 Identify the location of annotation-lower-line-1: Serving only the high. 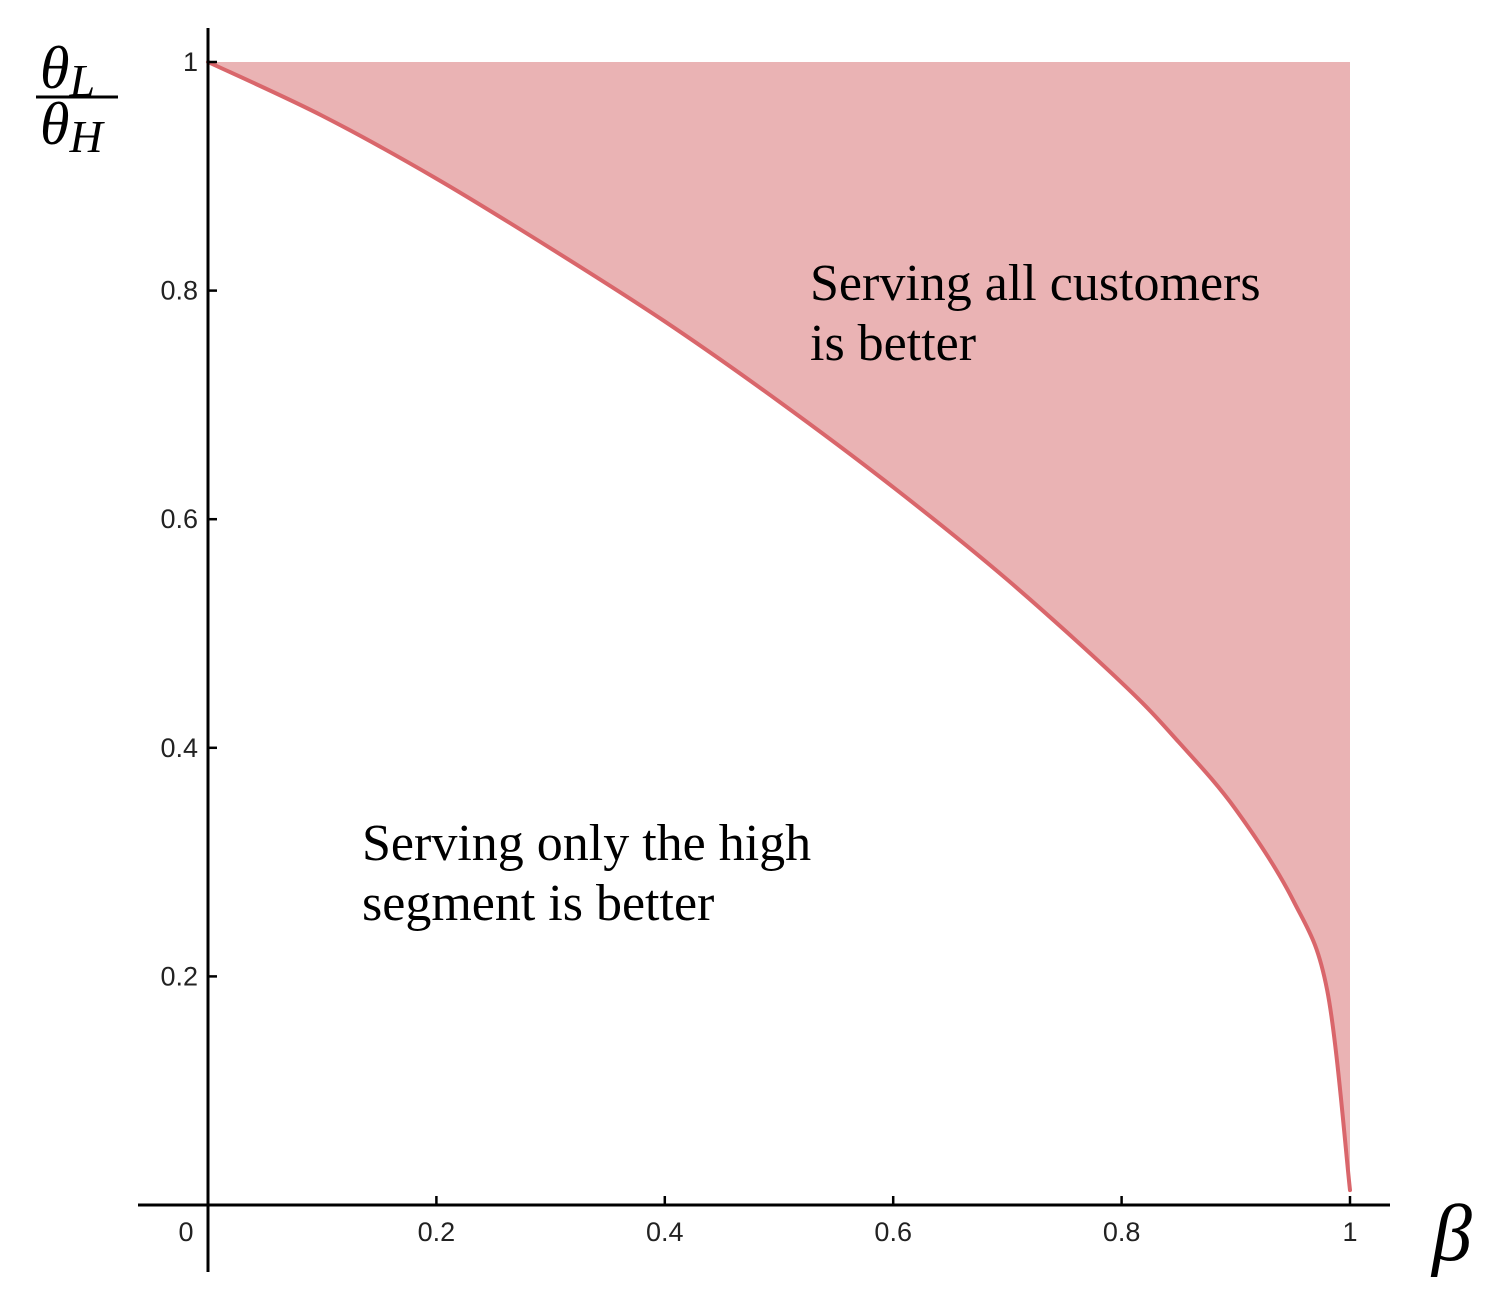
(586, 843).